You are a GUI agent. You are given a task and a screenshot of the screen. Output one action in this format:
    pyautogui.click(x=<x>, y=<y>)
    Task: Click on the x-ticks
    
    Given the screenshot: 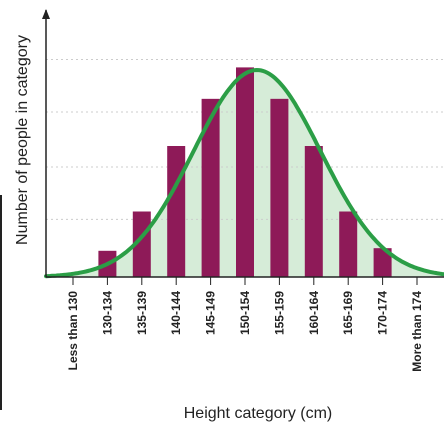 What is the action you would take?
    pyautogui.click(x=245, y=281)
    